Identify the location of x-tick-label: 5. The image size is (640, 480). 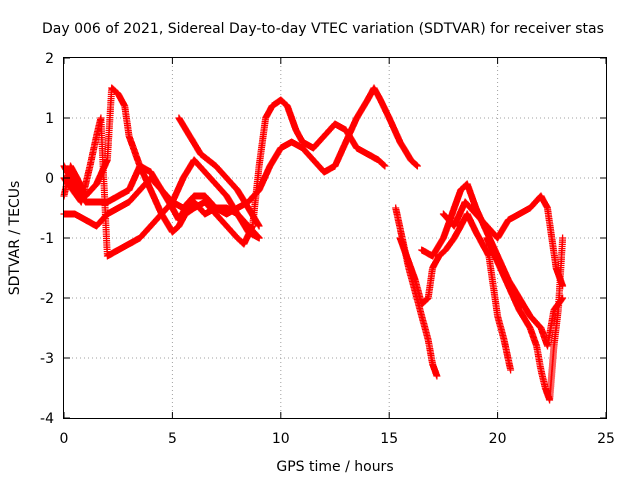
(172, 439).